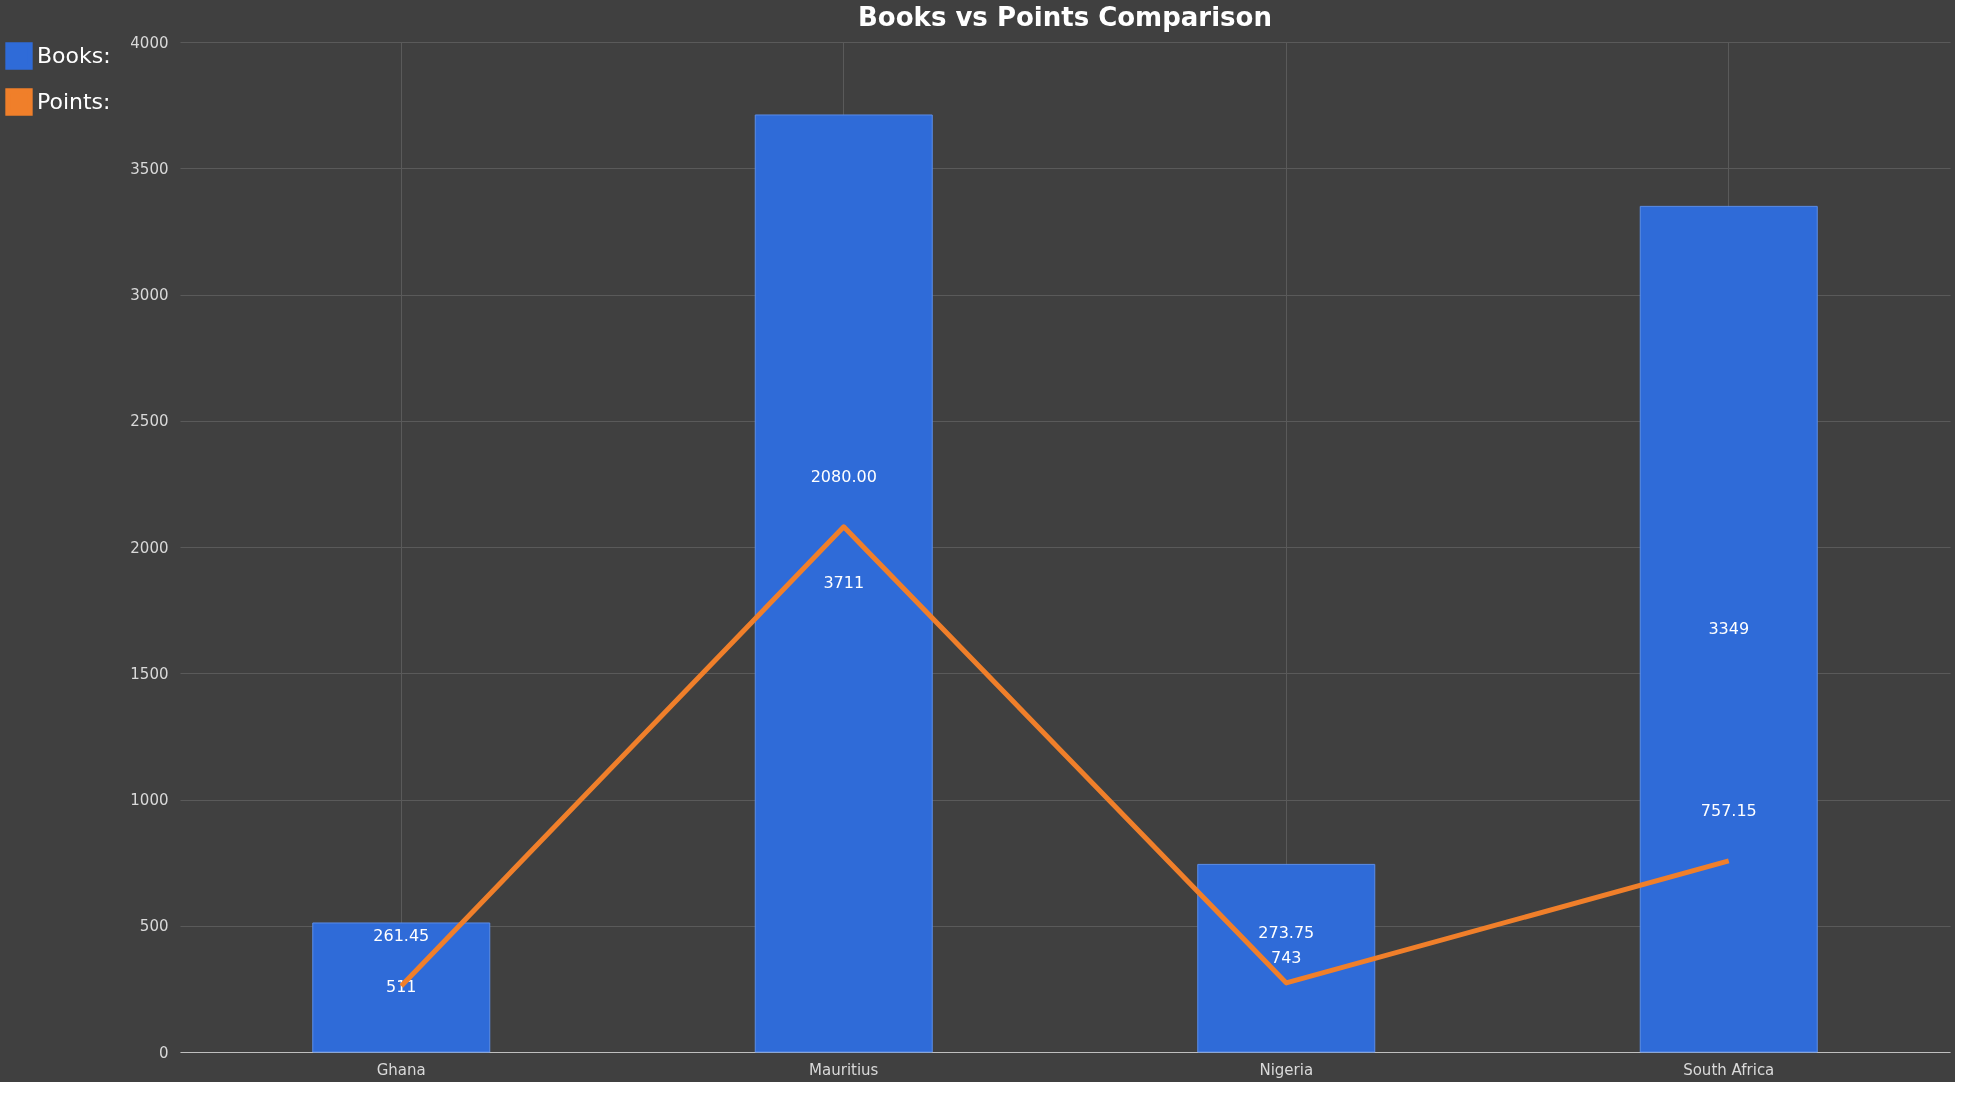 This screenshot has width=1976, height=1094. Describe the element at coordinates (401, 935) in the screenshot. I see `data-label: 261.45` at that location.